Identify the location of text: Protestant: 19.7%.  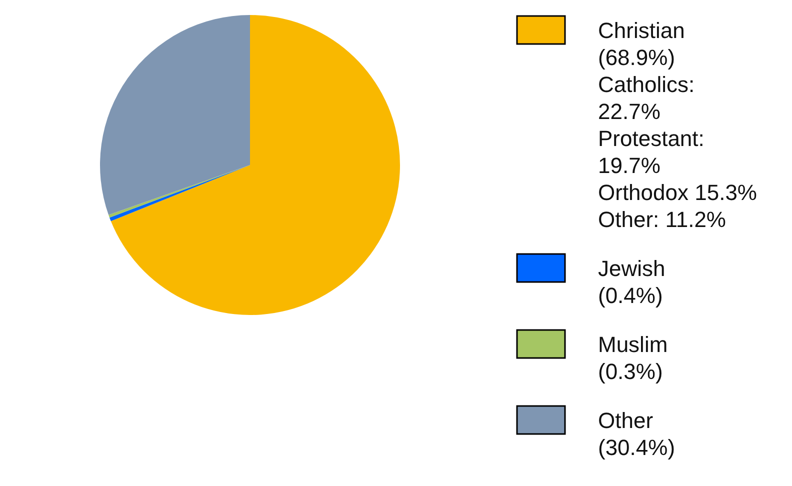
(651, 152).